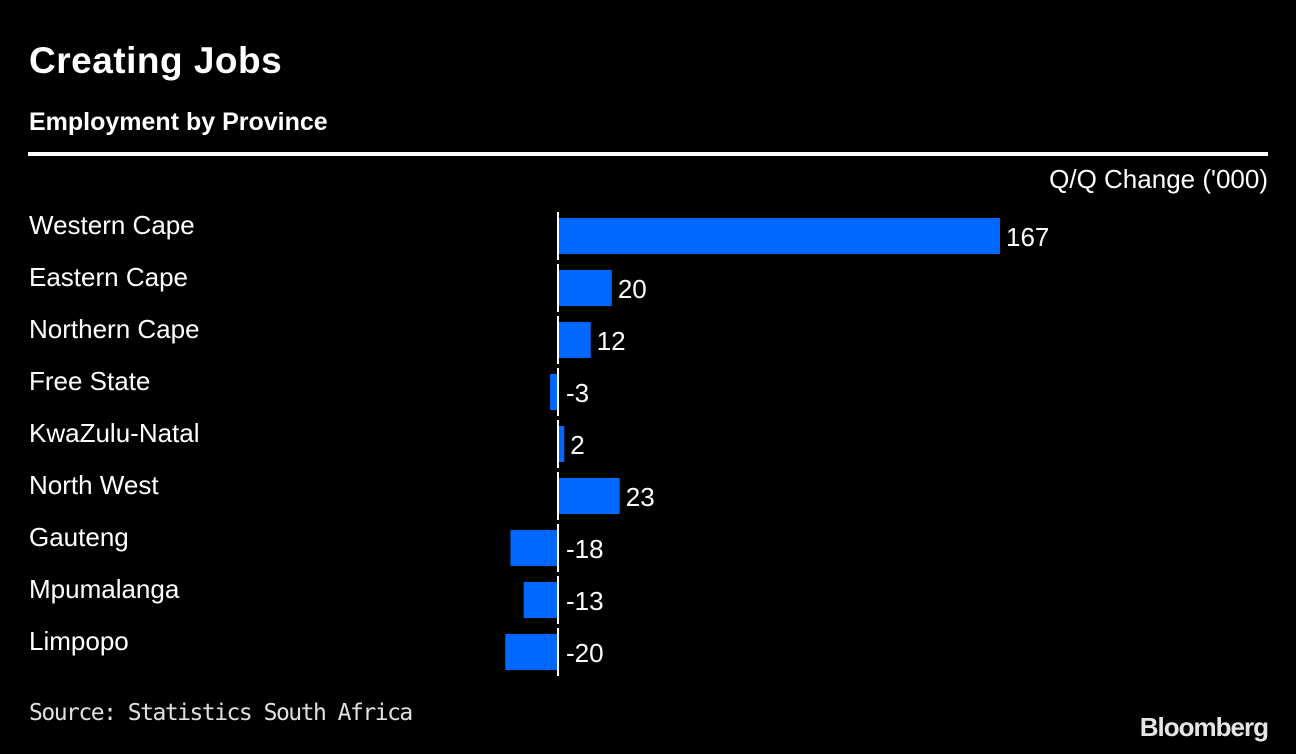 The image size is (1296, 754). Describe the element at coordinates (562, 444) in the screenshot. I see `bar-kwazulu-natal` at that location.